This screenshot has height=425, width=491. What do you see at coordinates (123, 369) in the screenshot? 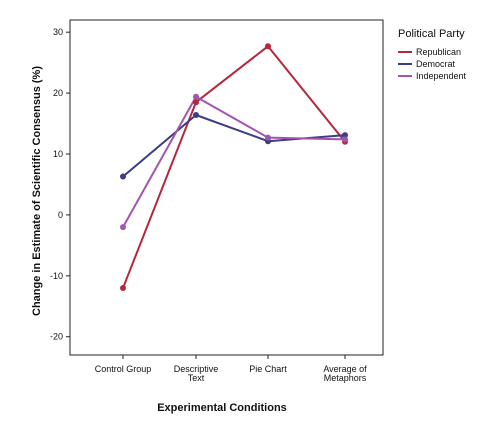
I see `x-tick-label: Control Group` at bounding box center [123, 369].